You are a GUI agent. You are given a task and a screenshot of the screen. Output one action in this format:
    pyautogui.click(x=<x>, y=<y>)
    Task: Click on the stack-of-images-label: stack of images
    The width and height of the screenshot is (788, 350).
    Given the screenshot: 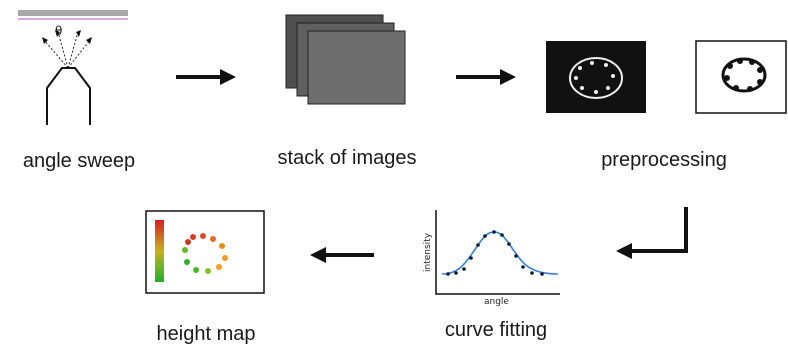 What is the action you would take?
    pyautogui.click(x=347, y=158)
    